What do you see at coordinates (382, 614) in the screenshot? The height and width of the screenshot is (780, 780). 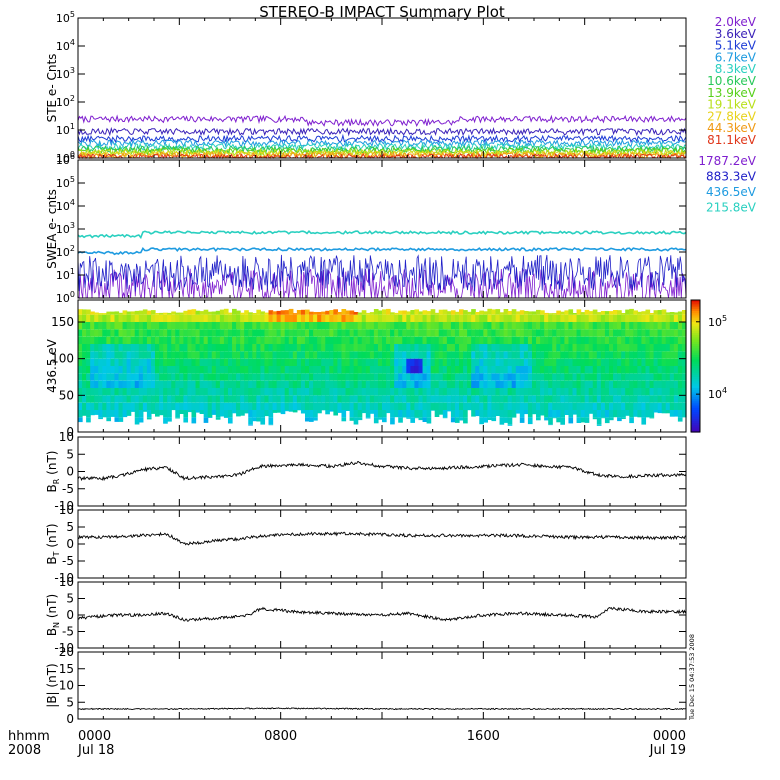 I see `bn-trace` at bounding box center [382, 614].